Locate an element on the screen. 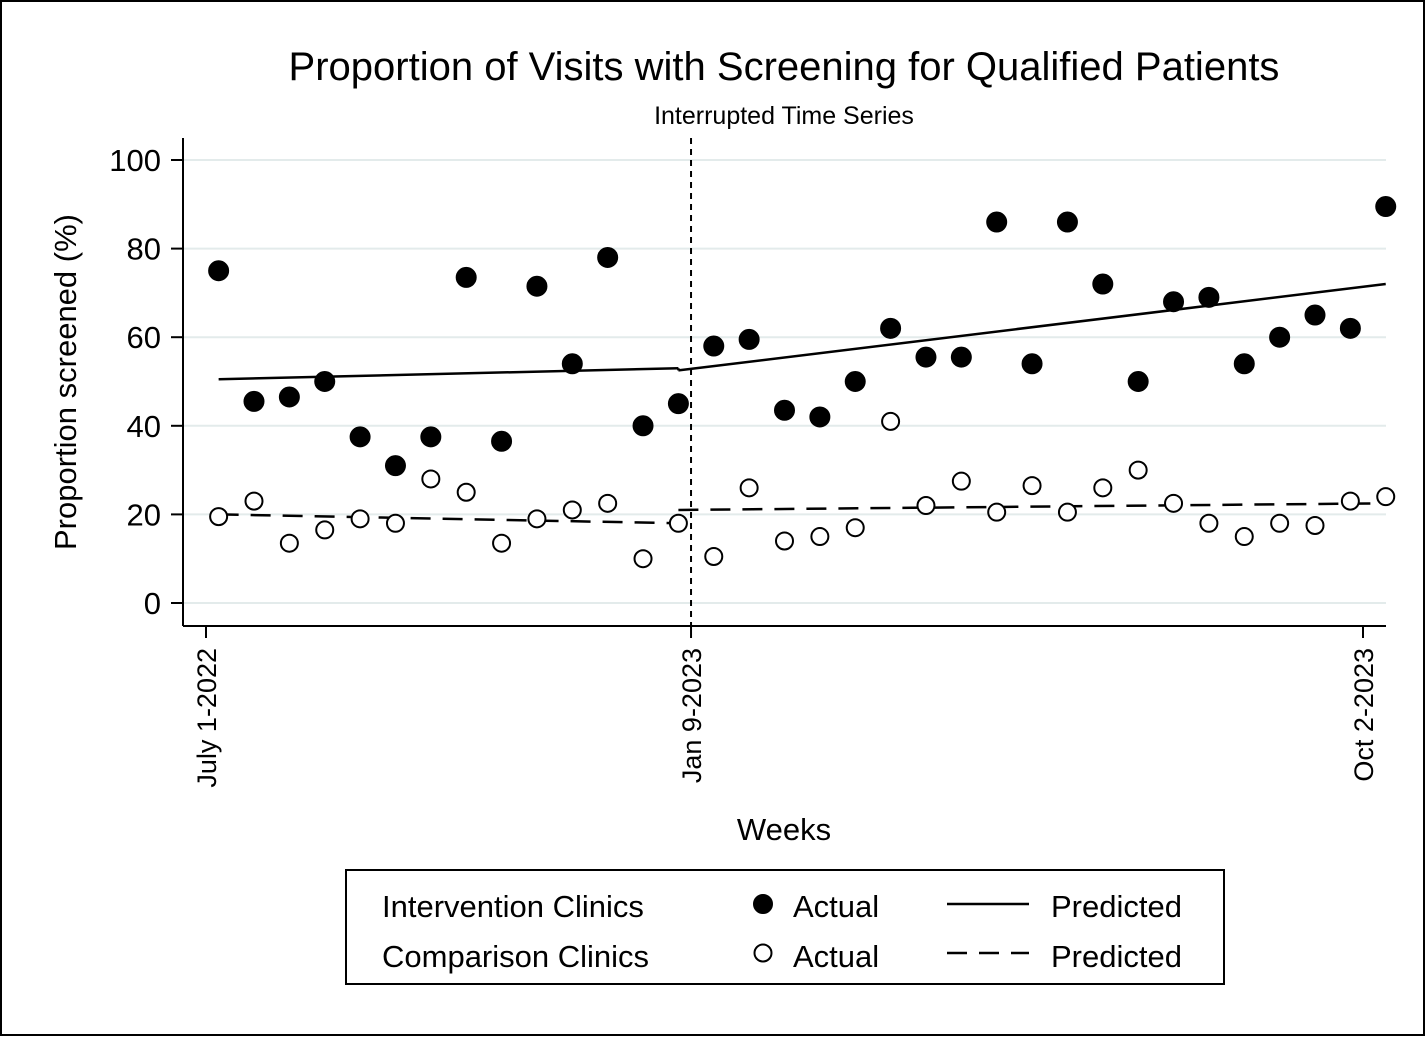  y-tick-label-60: 60 is located at coordinates (144, 337).